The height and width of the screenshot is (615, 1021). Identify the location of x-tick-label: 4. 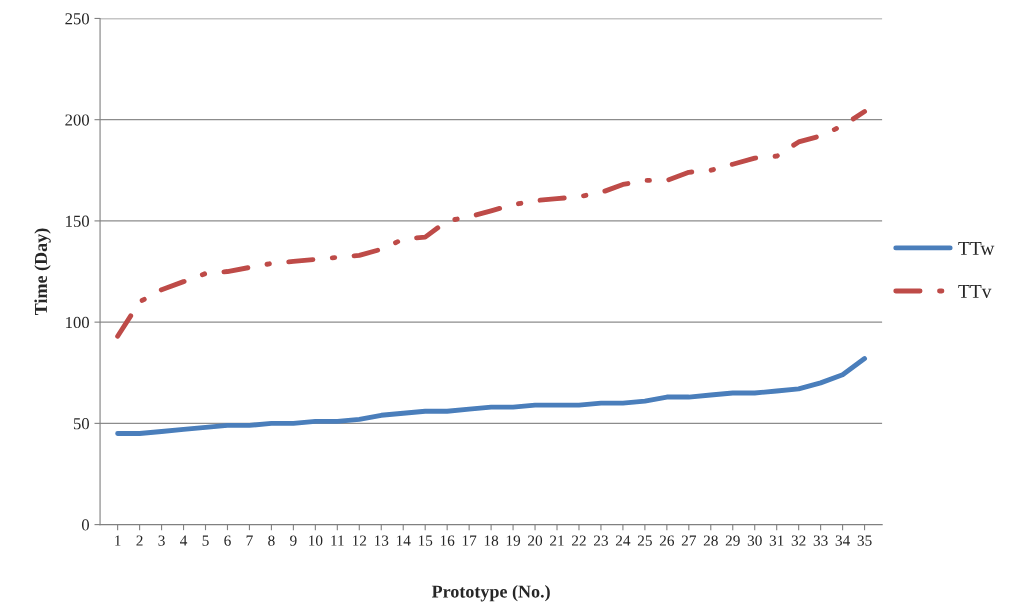
(184, 540).